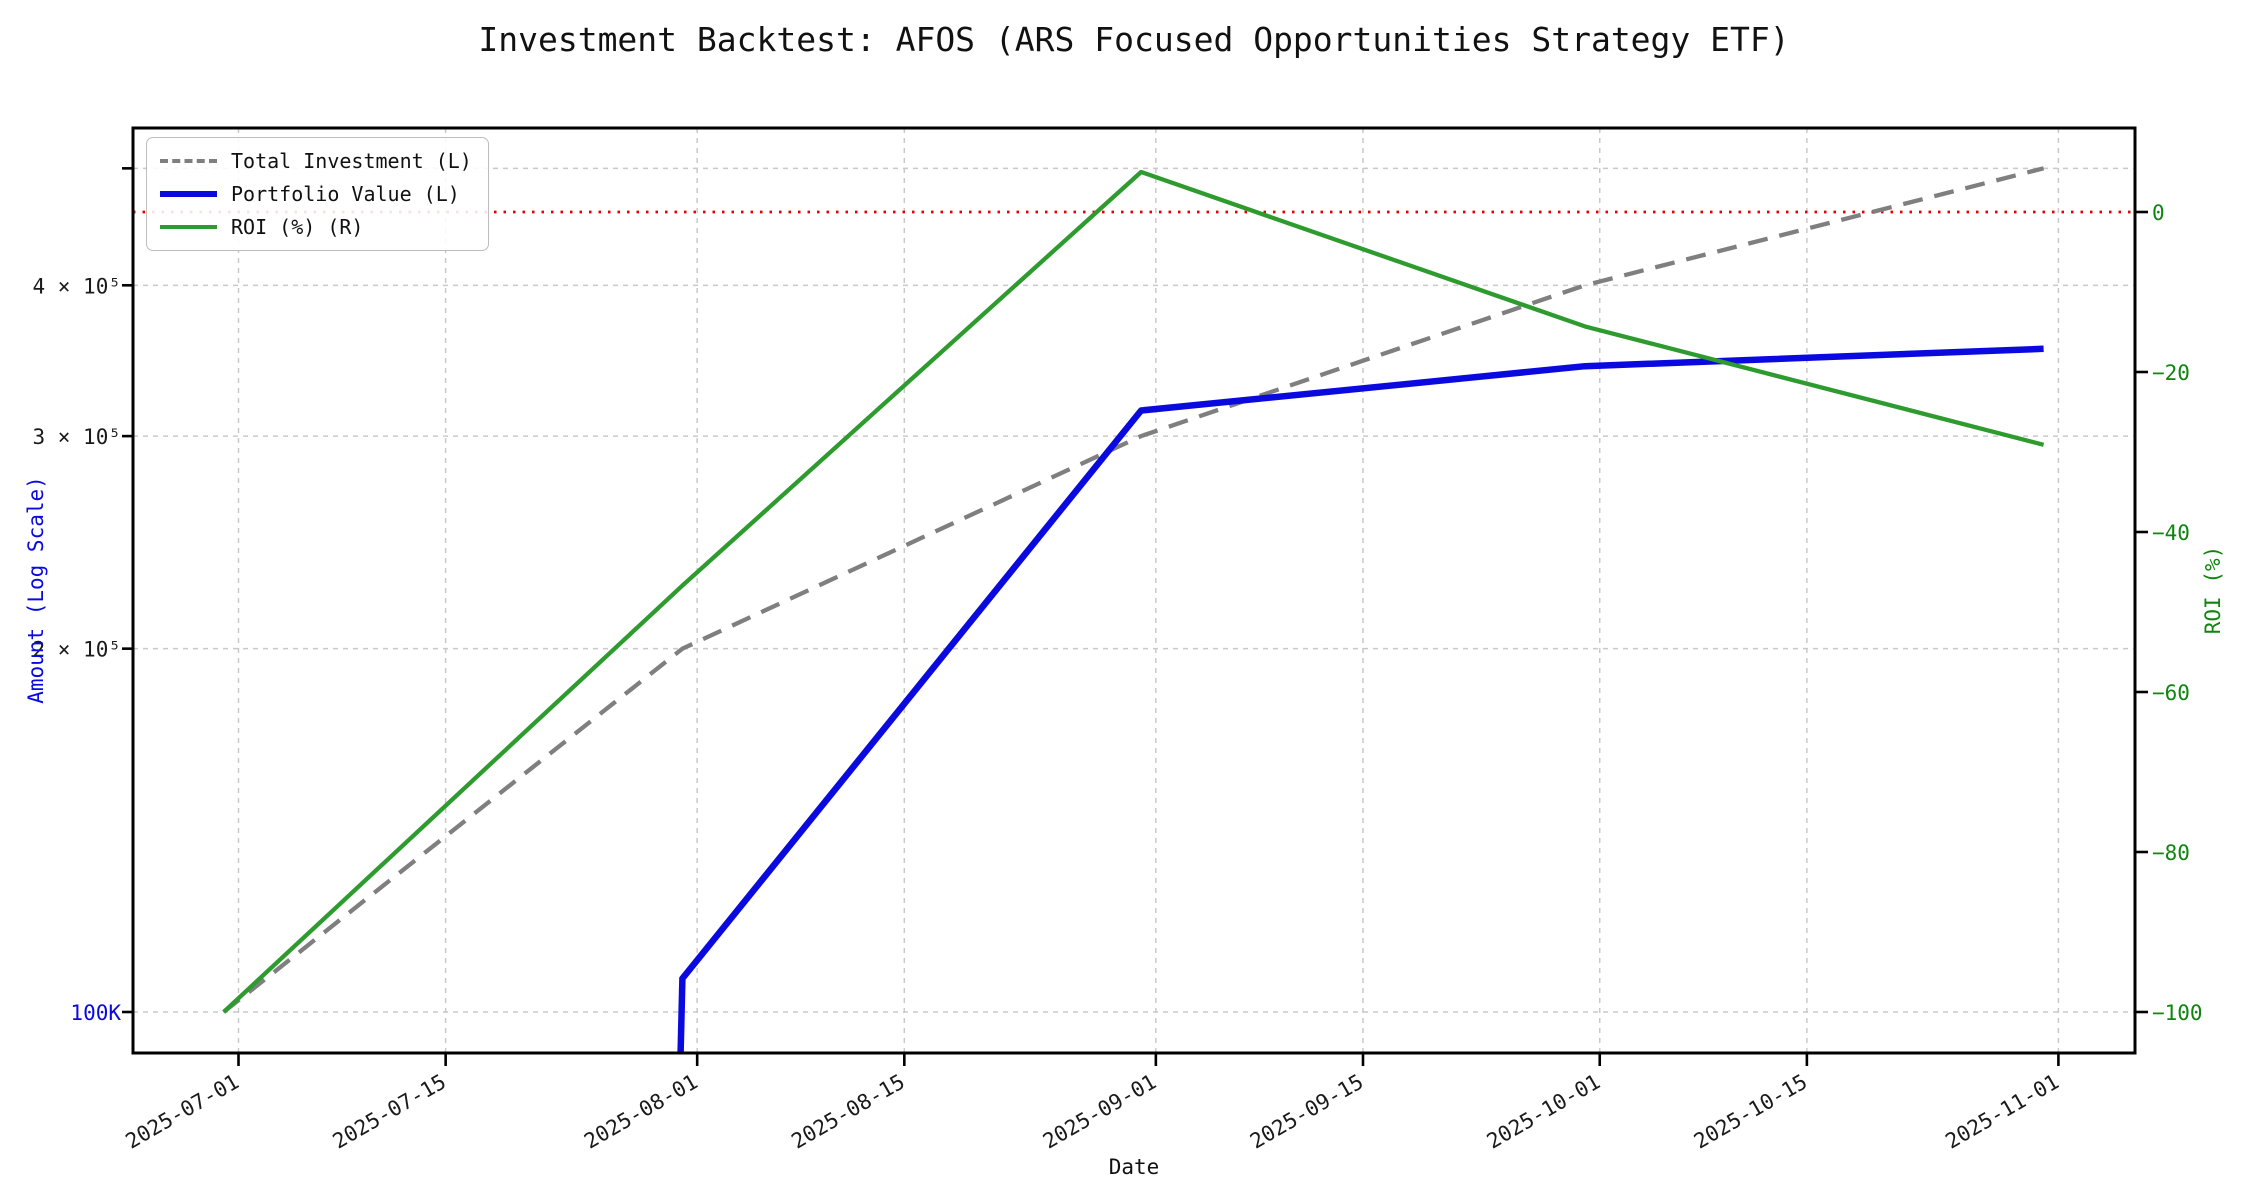 The height and width of the screenshot is (1200, 2250). What do you see at coordinates (389, 1112) in the screenshot?
I see `x-tick-label: 2025-07-15` at bounding box center [389, 1112].